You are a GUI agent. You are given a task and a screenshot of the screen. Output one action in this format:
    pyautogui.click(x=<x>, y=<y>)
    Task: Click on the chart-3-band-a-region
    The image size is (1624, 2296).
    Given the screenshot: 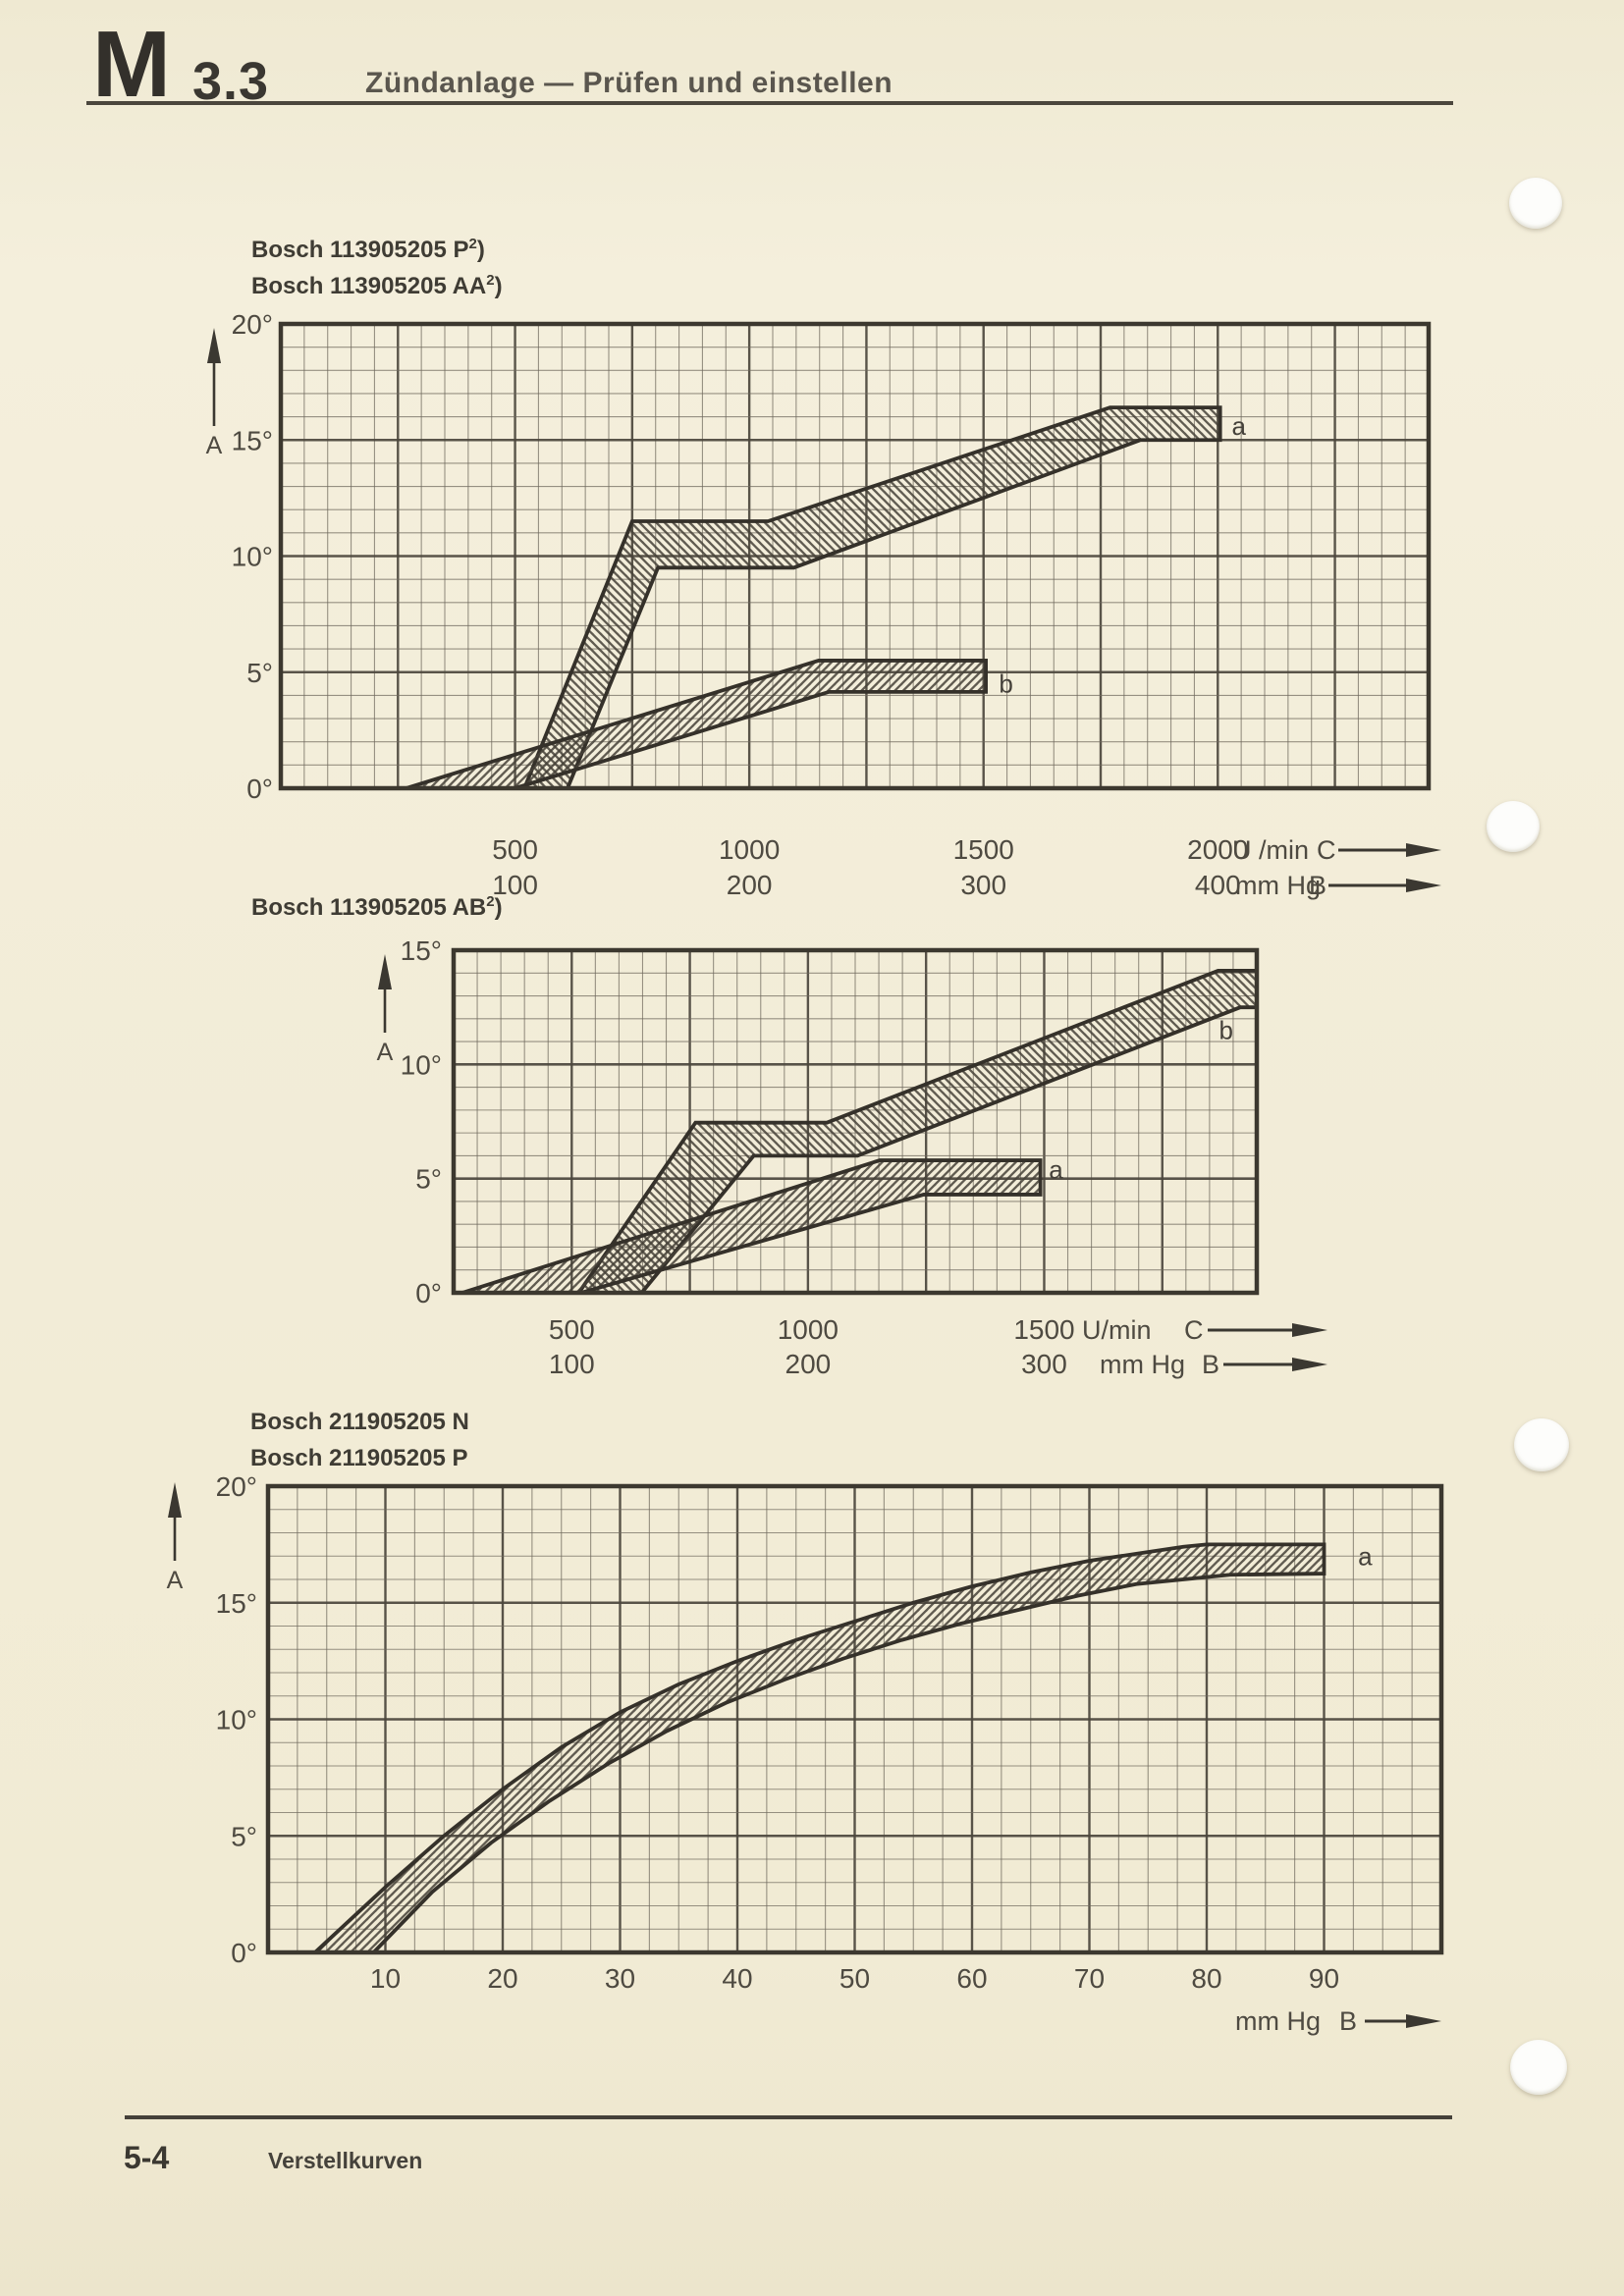 What is the action you would take?
    pyautogui.click(x=819, y=1747)
    